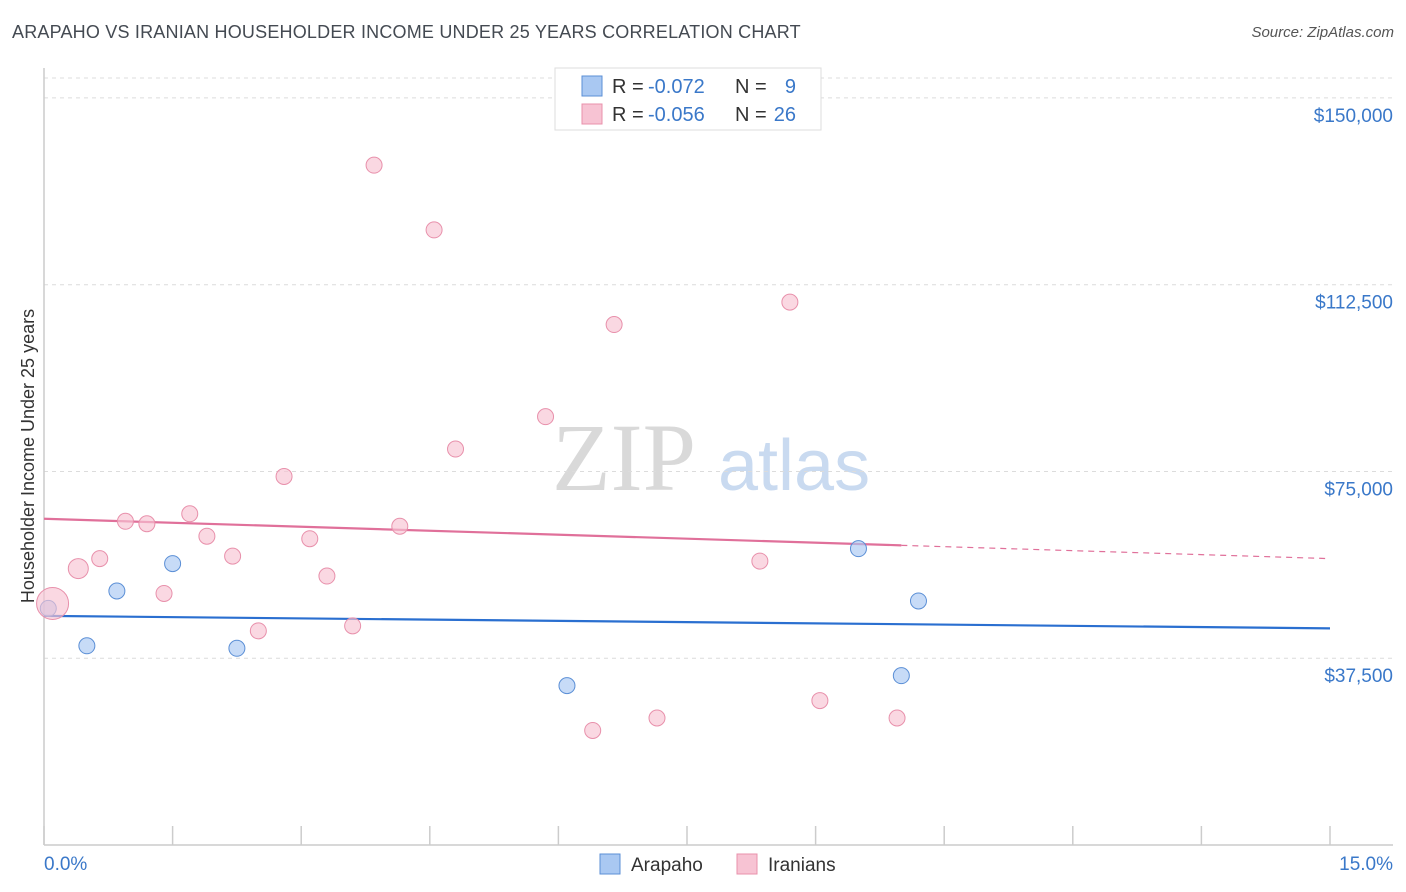 The width and height of the screenshot is (1406, 892). Describe the element at coordinates (1353, 116) in the screenshot. I see `y-tick-label: $150,000` at that location.